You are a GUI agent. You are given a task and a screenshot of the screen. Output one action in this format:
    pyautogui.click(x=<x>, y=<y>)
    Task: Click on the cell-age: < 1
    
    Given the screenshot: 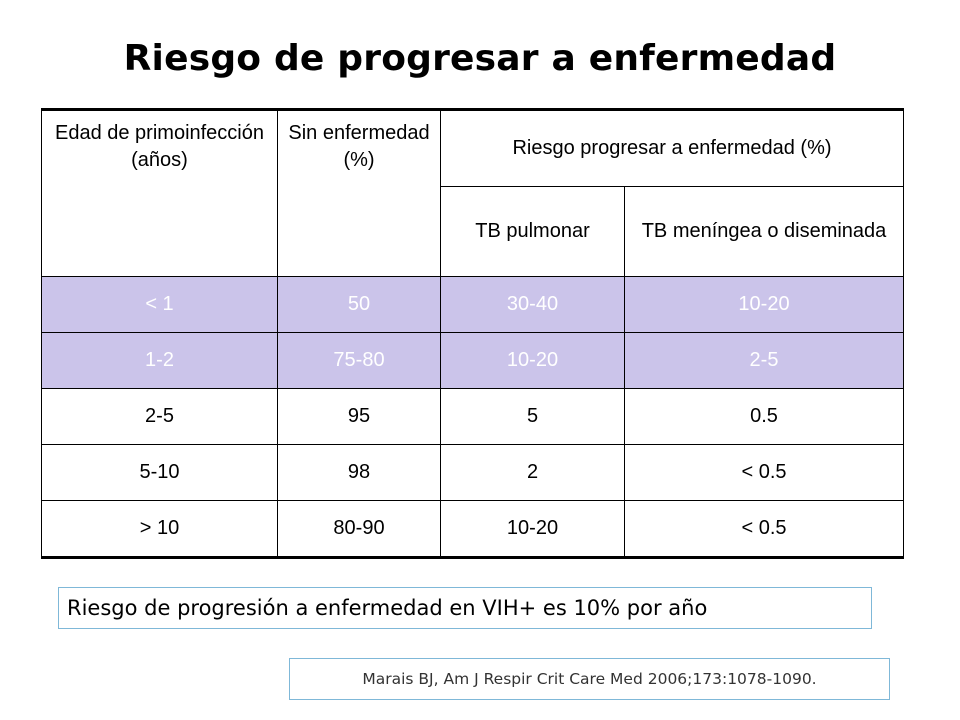 What is the action you would take?
    pyautogui.click(x=159, y=304)
    